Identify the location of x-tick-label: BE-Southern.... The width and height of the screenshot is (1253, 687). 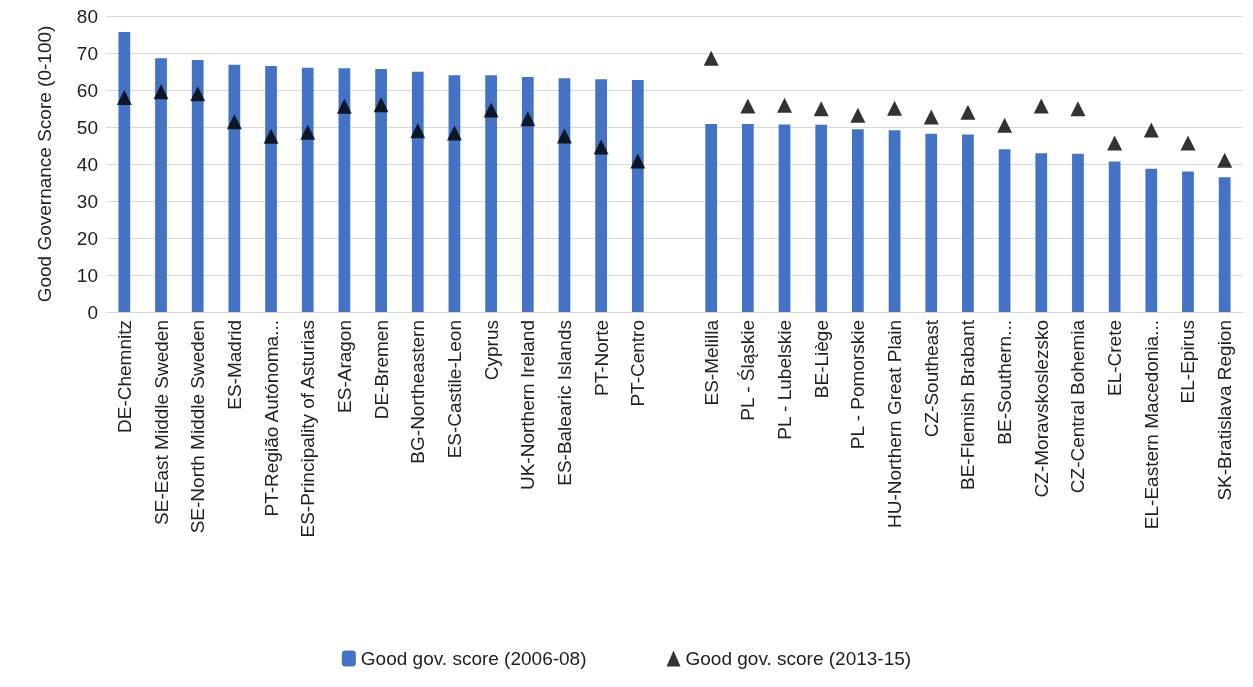
(1005, 382).